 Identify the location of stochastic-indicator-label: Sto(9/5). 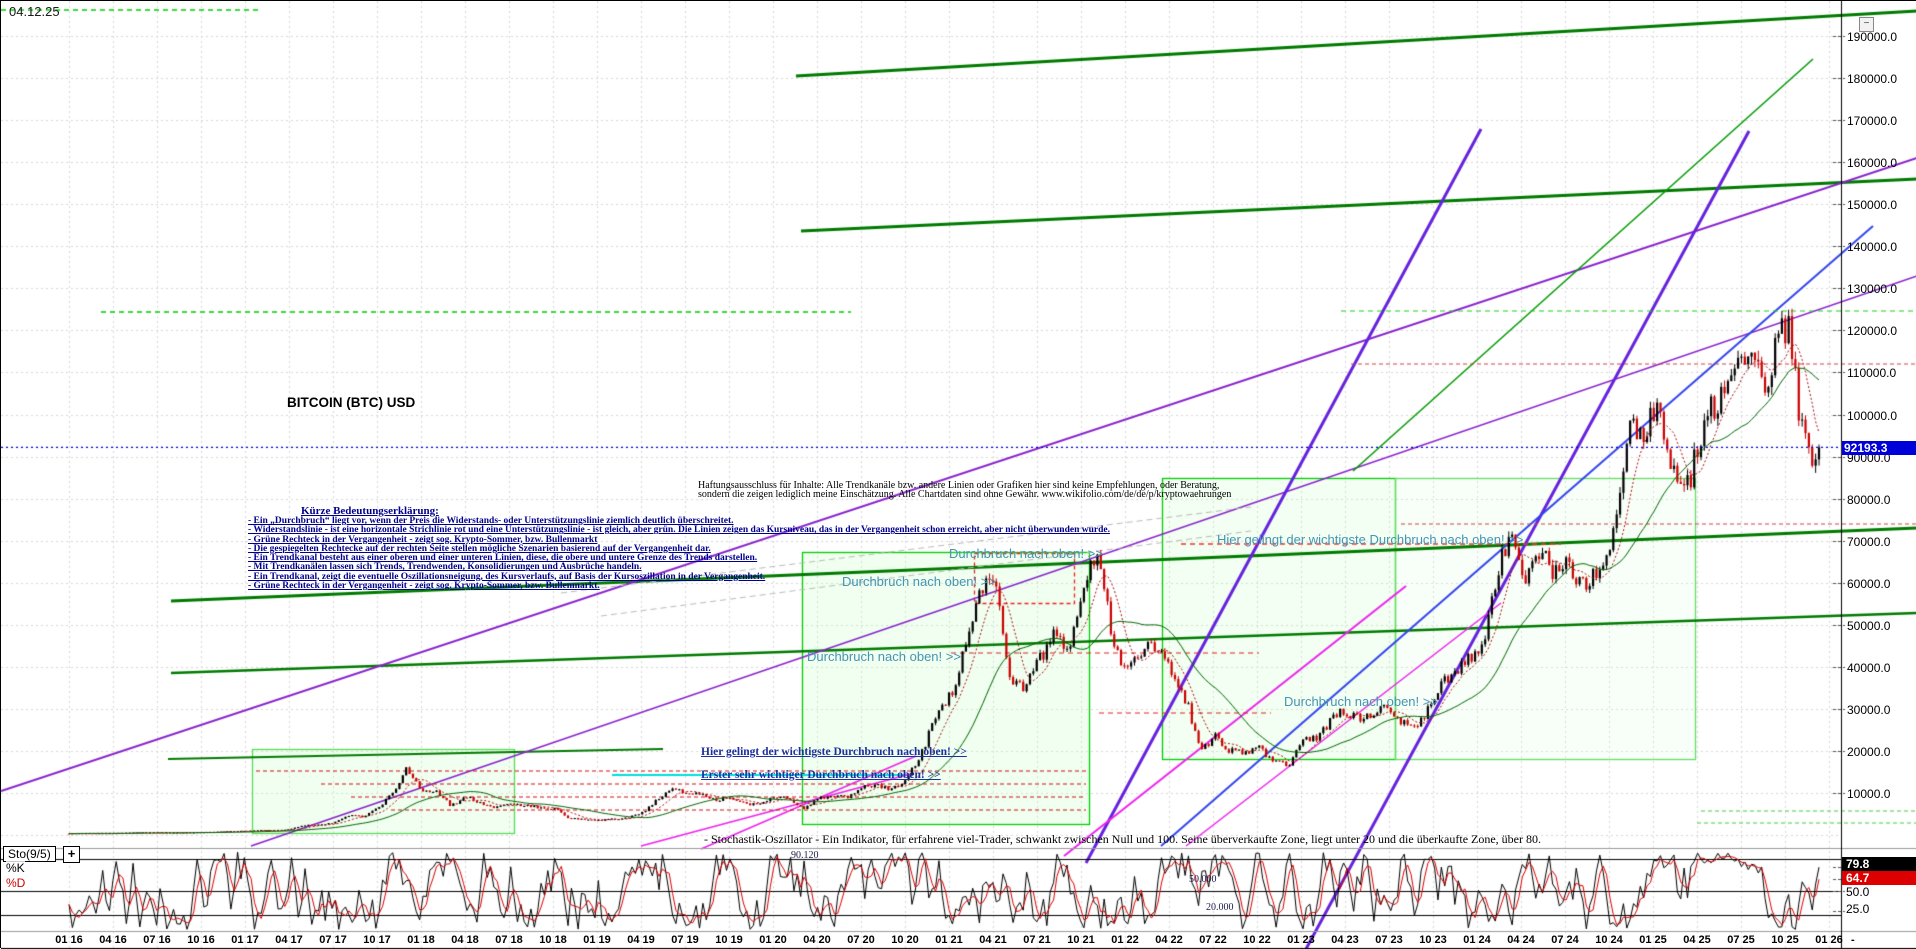
(29, 854).